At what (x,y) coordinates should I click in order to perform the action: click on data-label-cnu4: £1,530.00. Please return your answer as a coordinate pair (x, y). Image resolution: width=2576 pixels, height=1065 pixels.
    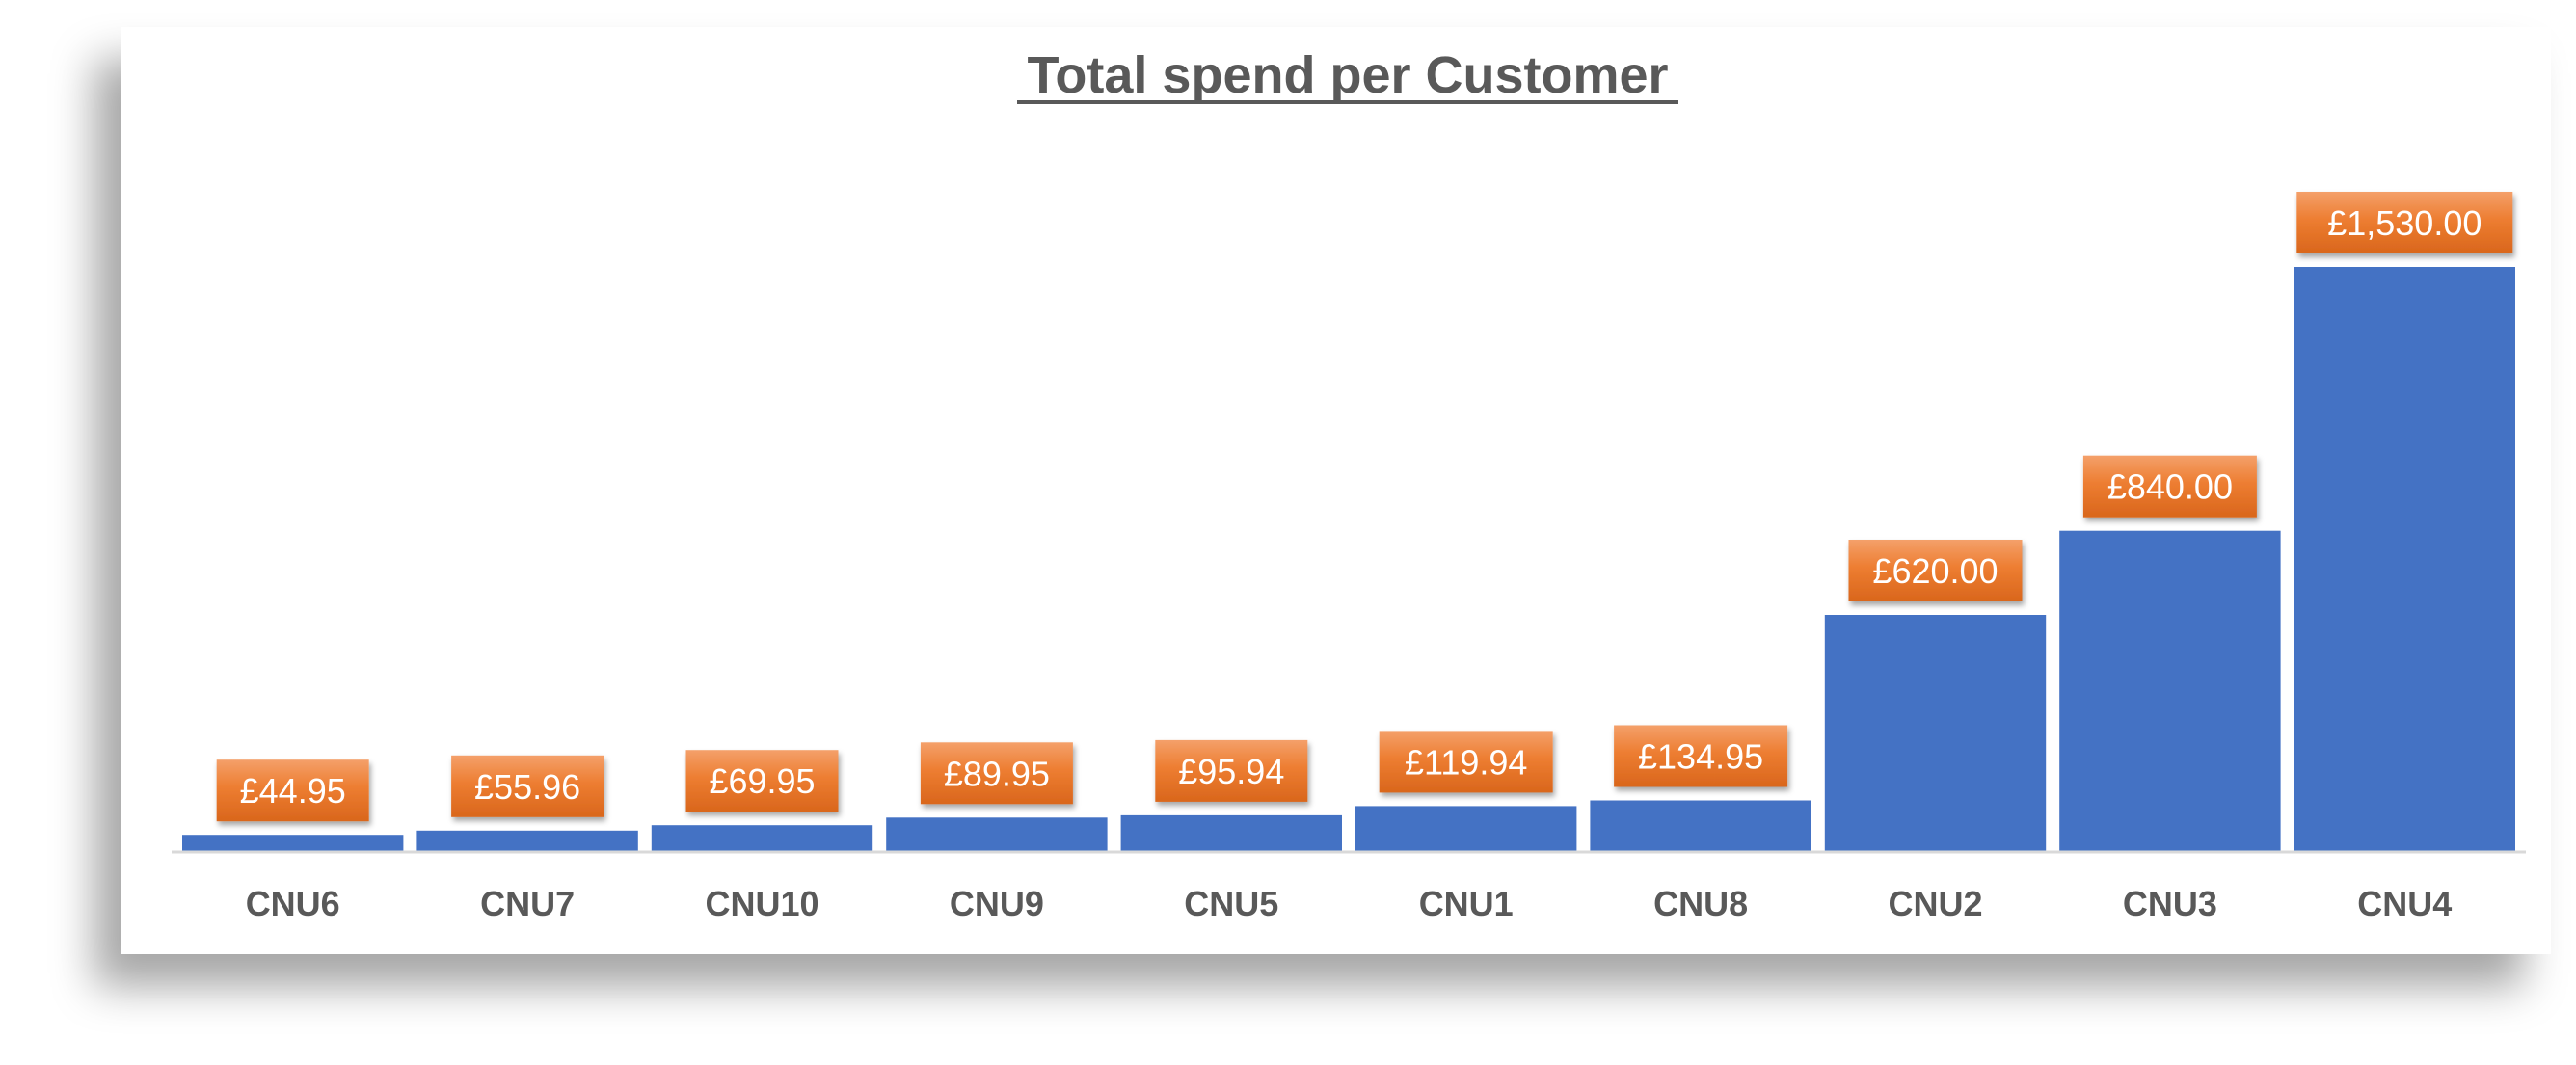
    Looking at the image, I should click on (2404, 223).